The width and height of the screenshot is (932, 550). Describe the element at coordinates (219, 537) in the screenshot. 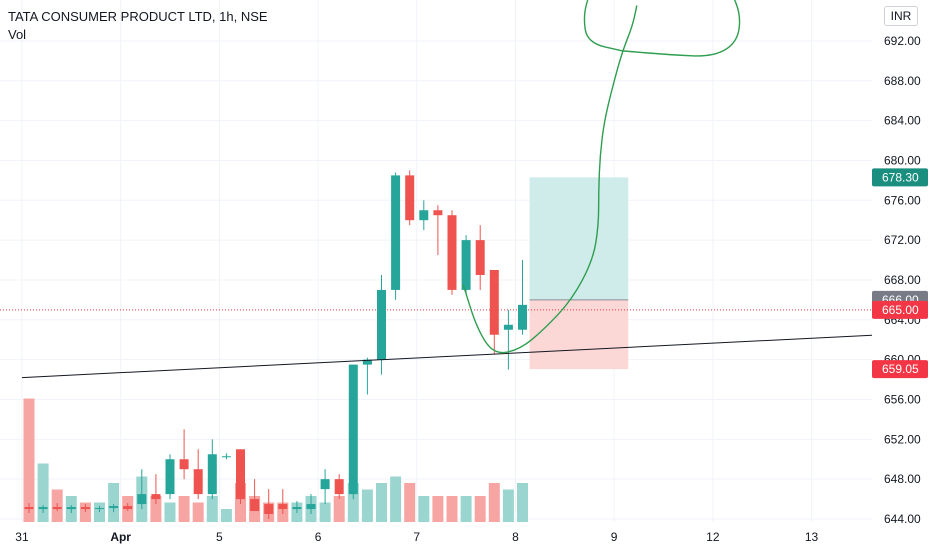

I see `time-tick-label: 5` at that location.